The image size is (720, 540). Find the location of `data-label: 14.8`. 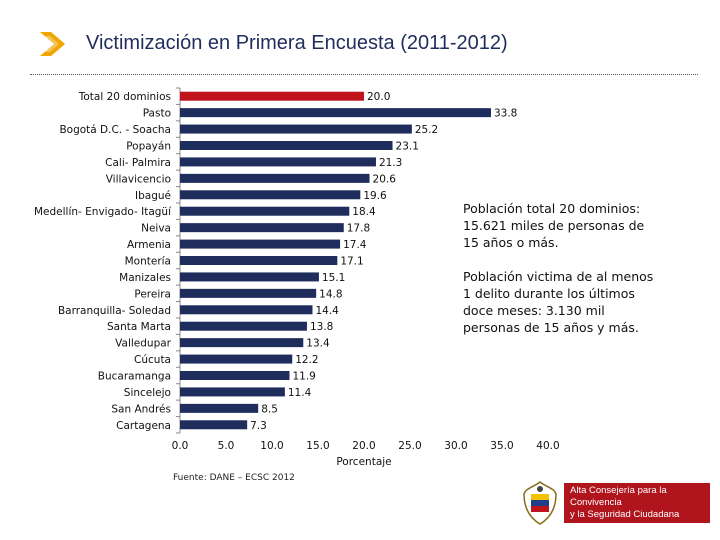

data-label: 14.8 is located at coordinates (330, 294).